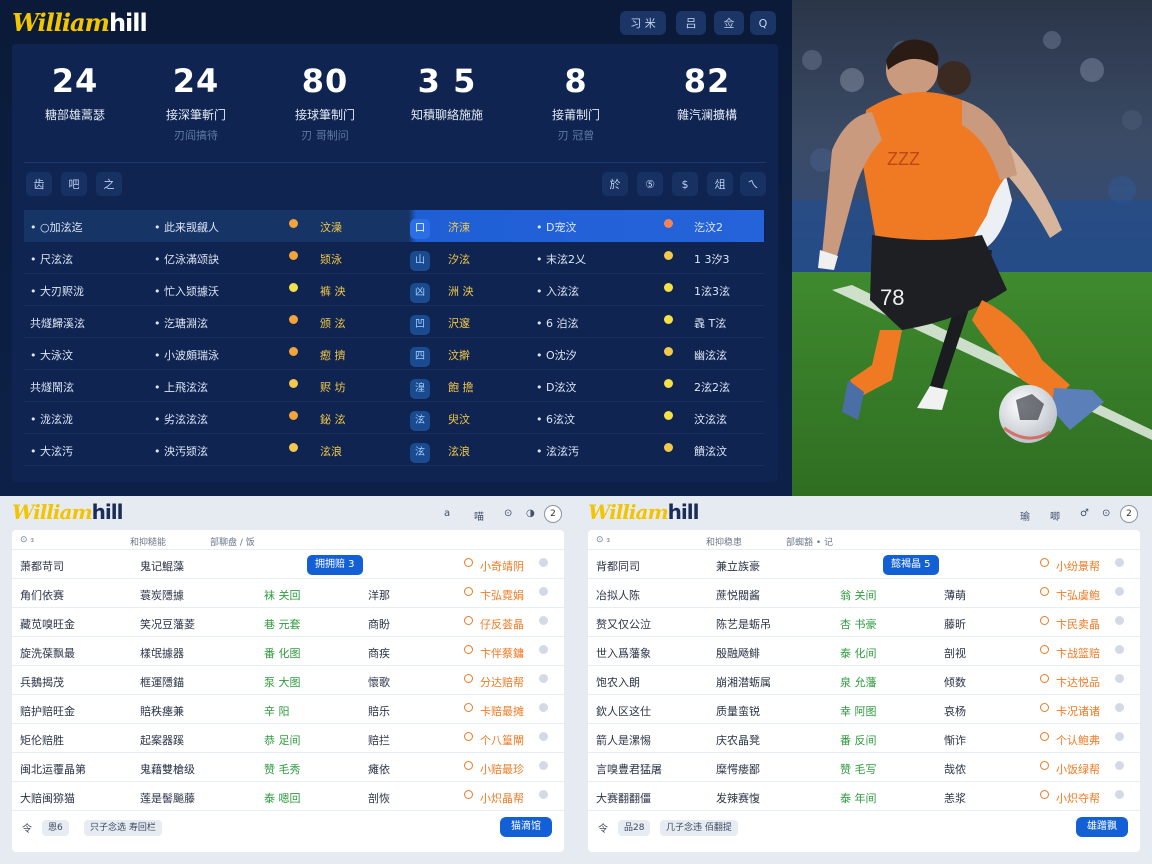 This screenshot has height=864, width=1152. I want to click on table-row: 矩伦赔胜 起案器蹊 恭 足间 赔拦 个八篁閘, so click(288, 738).